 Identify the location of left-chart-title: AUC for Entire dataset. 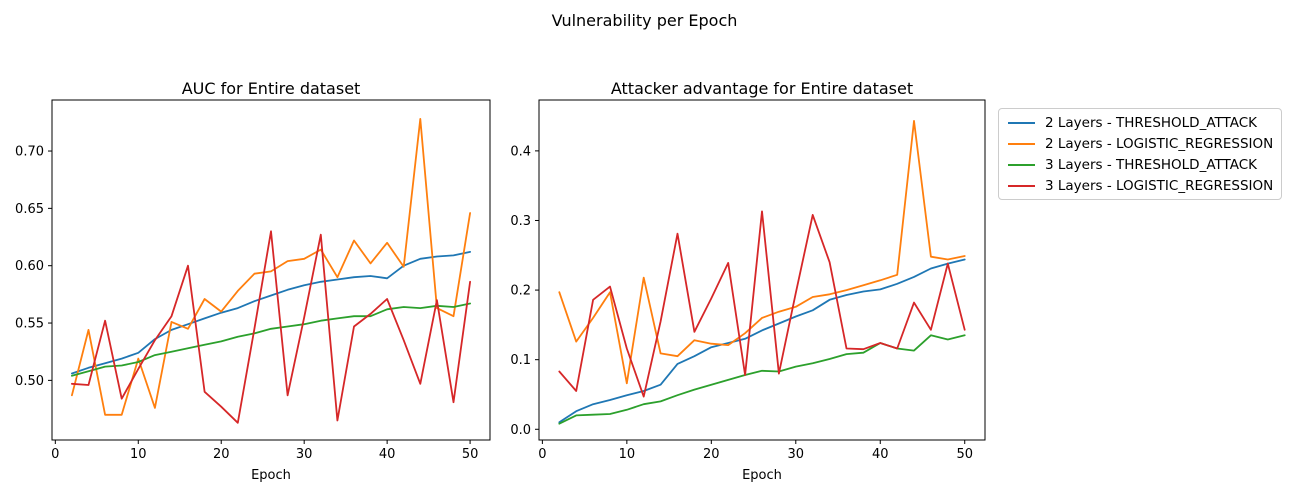
(271, 88).